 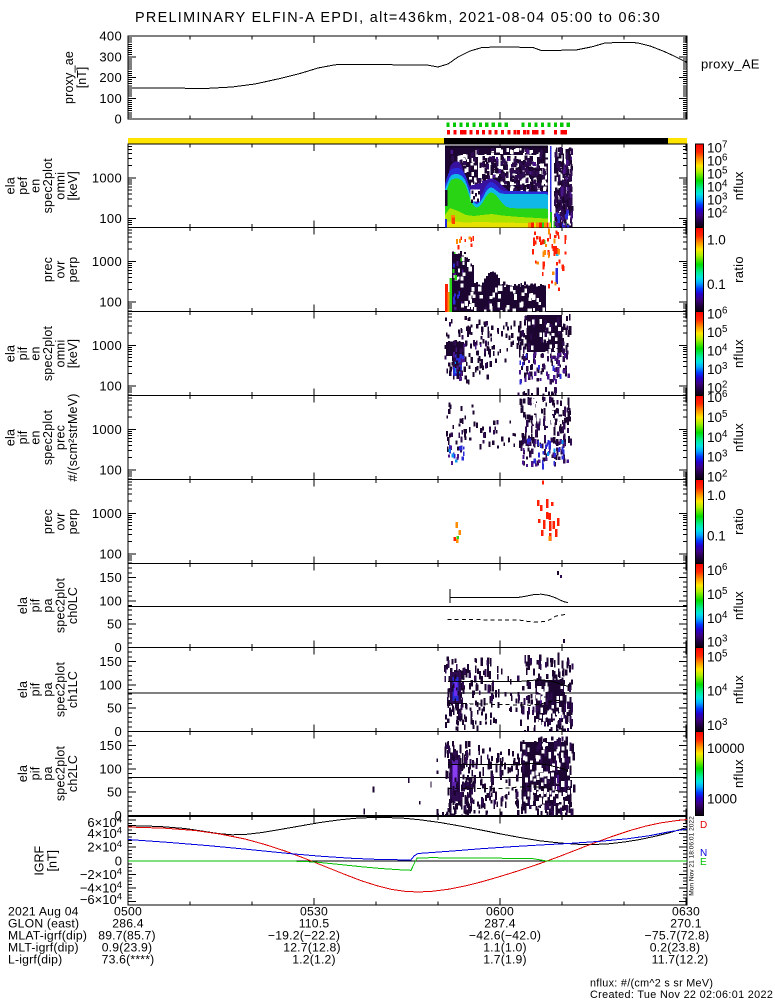 I want to click on svg-text: D, so click(x=703, y=825).